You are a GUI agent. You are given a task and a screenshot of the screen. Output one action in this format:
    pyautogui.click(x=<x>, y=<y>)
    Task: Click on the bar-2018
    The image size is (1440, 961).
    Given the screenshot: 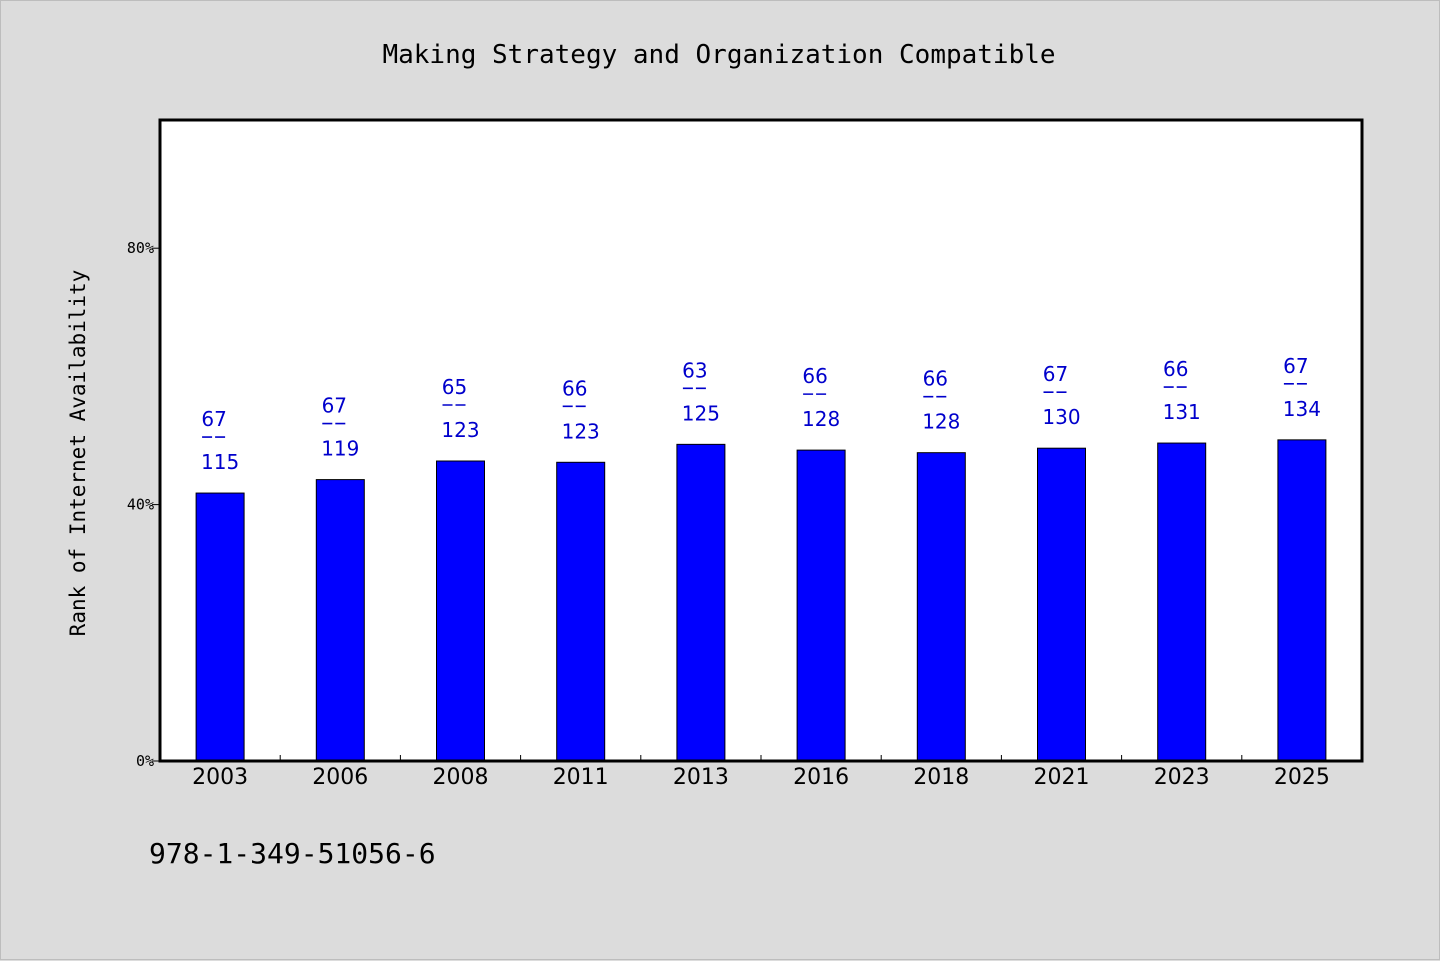 What is the action you would take?
    pyautogui.click(x=941, y=607)
    